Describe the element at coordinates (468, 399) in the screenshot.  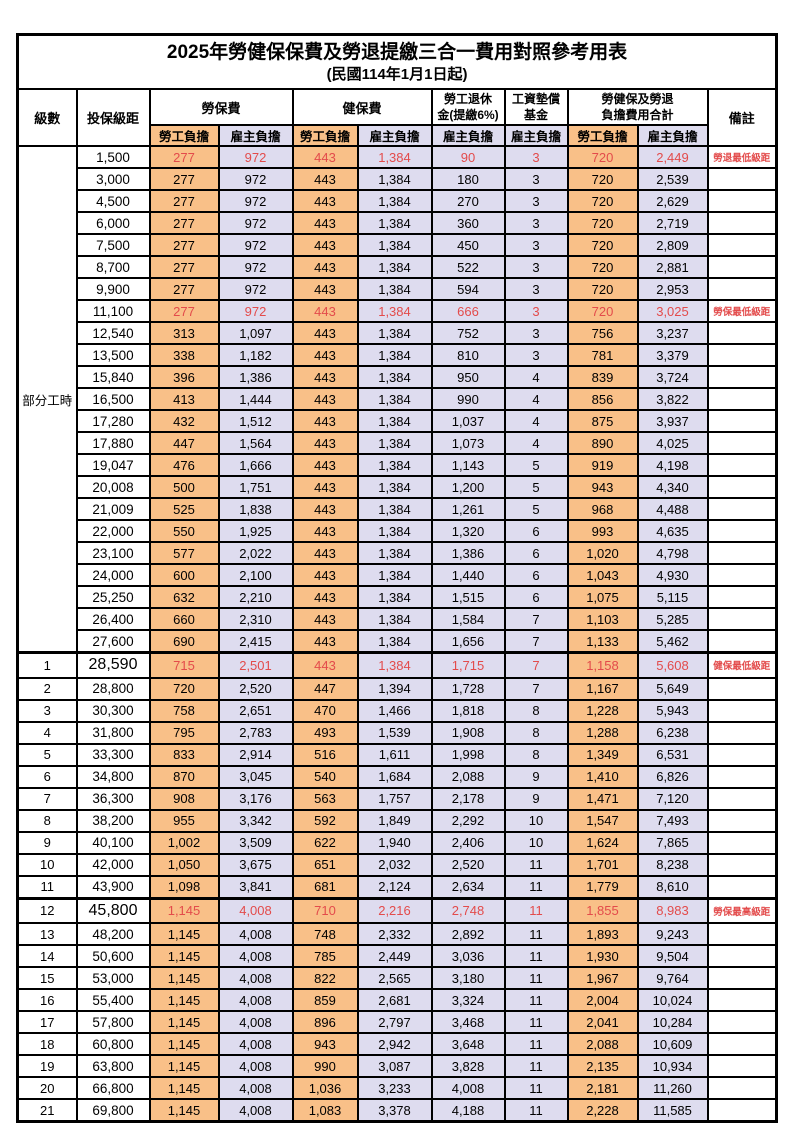
I see `cell-pension-employer: 990` at that location.